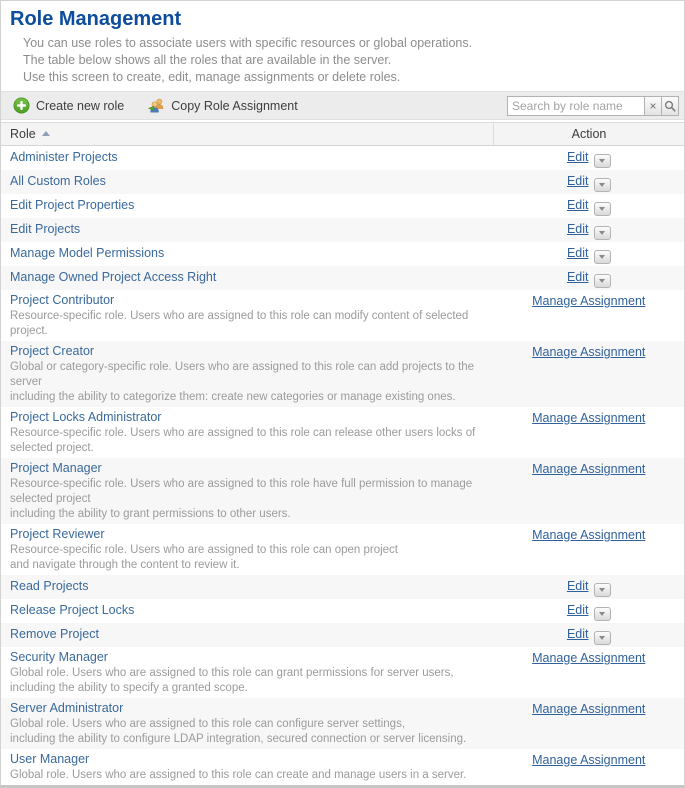 This screenshot has width=685, height=788. I want to click on role-name-link: All Custom Roles, so click(58, 181).